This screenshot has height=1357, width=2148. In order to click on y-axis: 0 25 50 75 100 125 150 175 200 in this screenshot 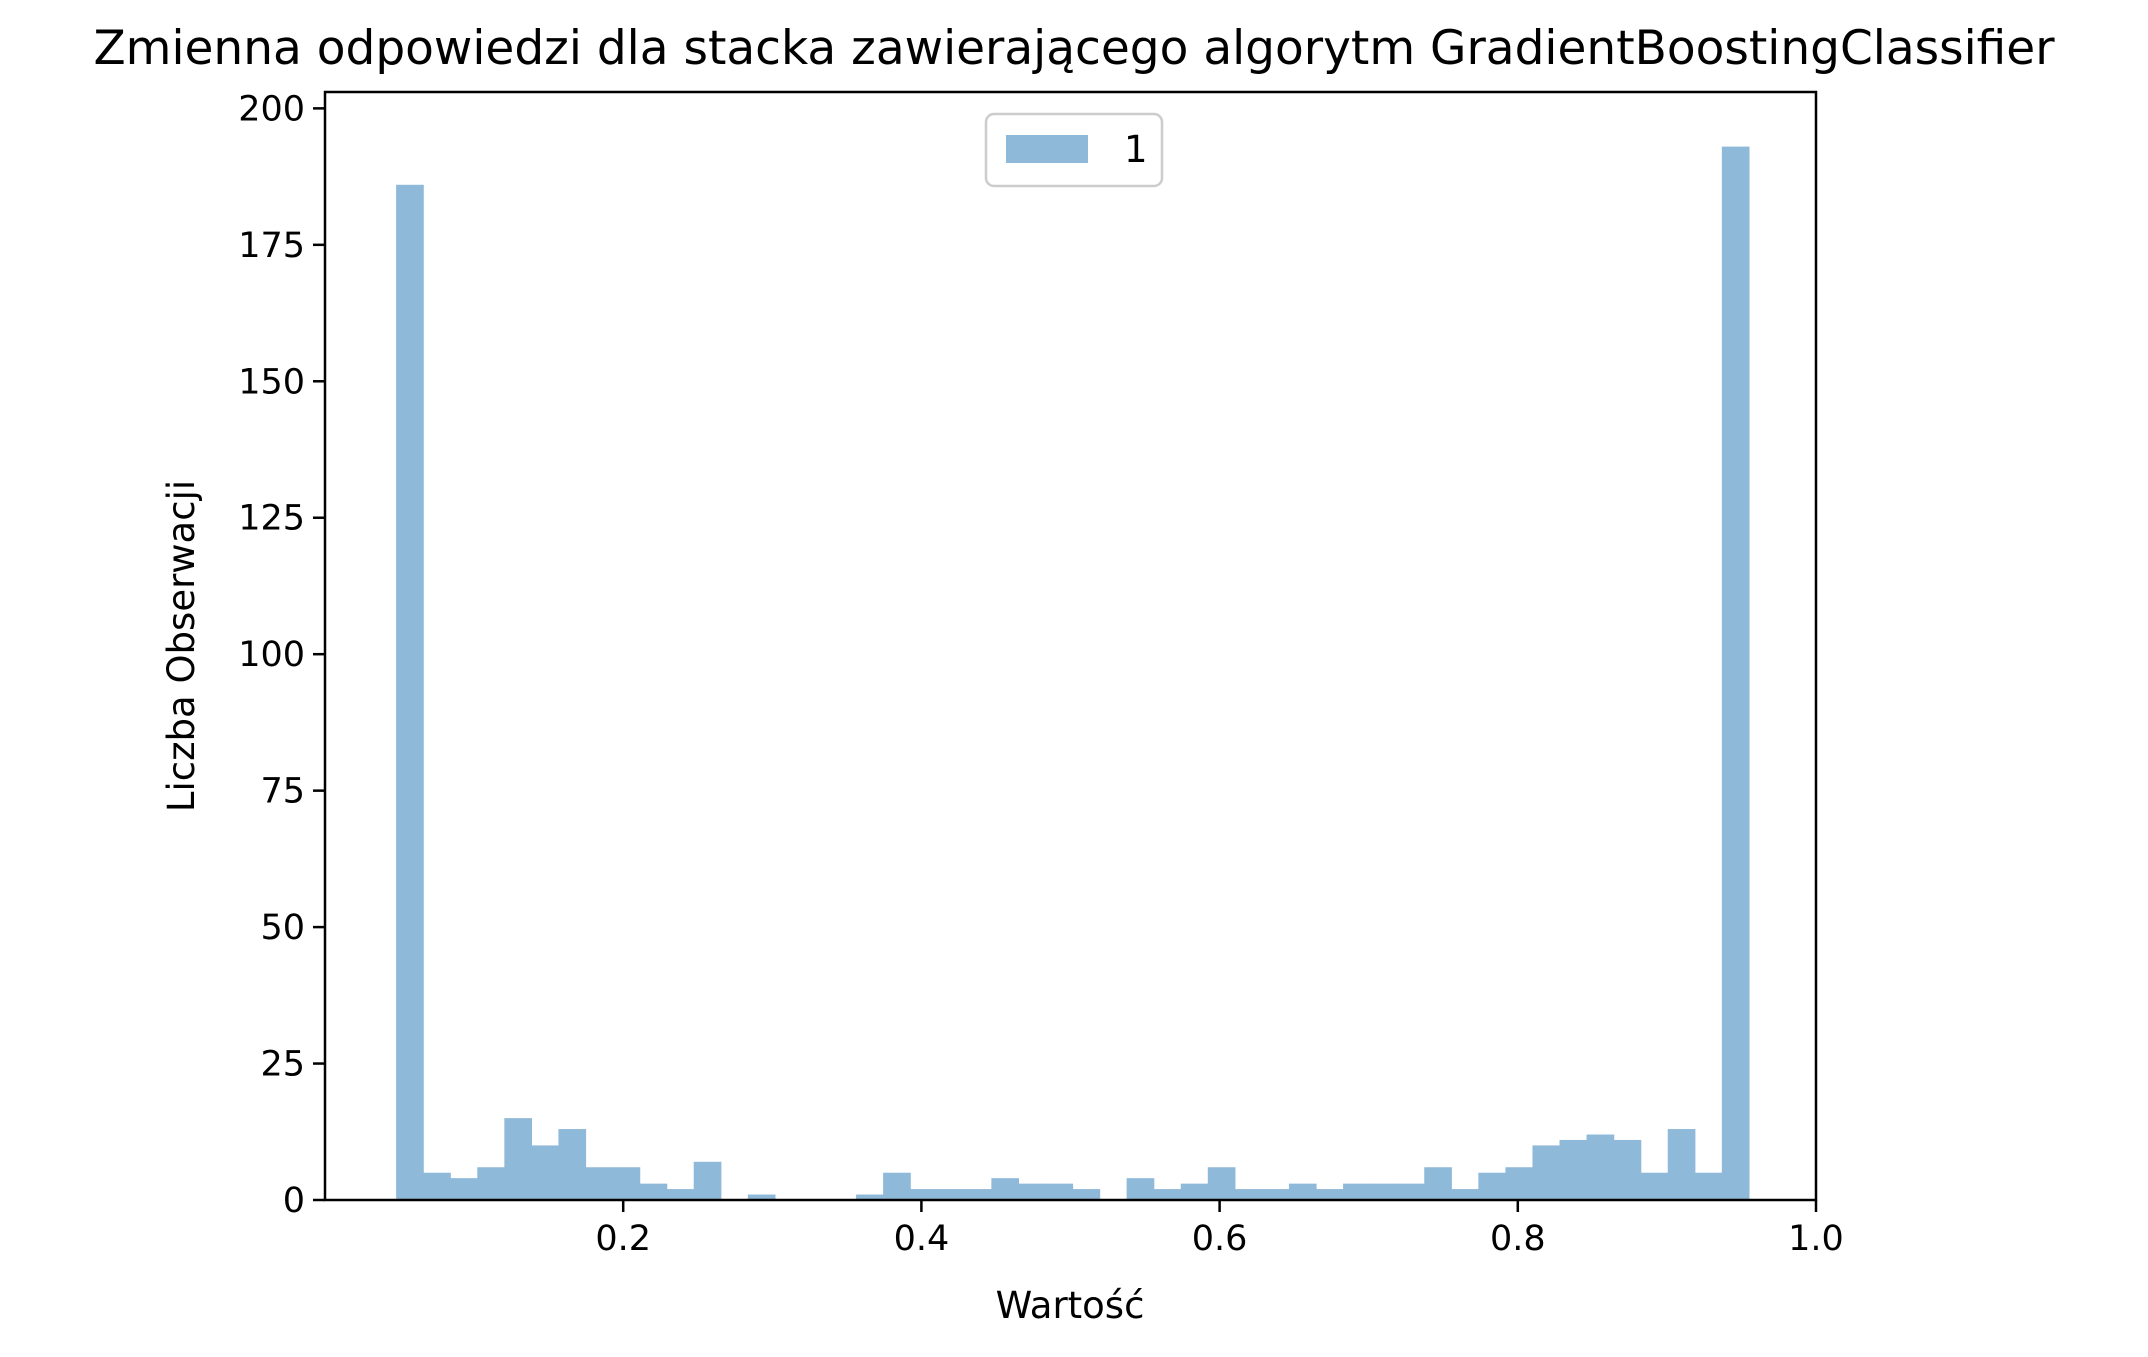, I will do `click(281, 655)`.